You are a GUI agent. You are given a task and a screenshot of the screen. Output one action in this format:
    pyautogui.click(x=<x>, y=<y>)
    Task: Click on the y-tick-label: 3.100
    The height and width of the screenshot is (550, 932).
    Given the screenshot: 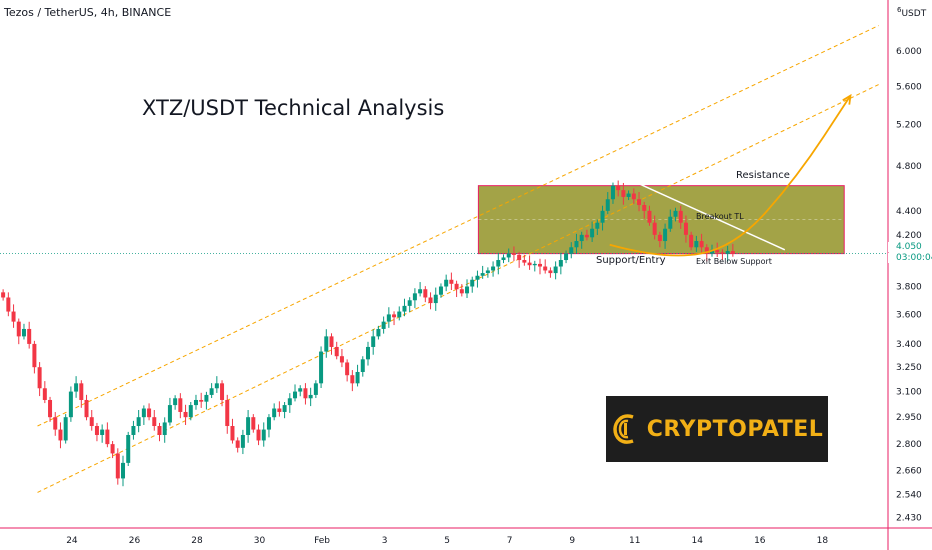 What is the action you would take?
    pyautogui.click(x=909, y=393)
    